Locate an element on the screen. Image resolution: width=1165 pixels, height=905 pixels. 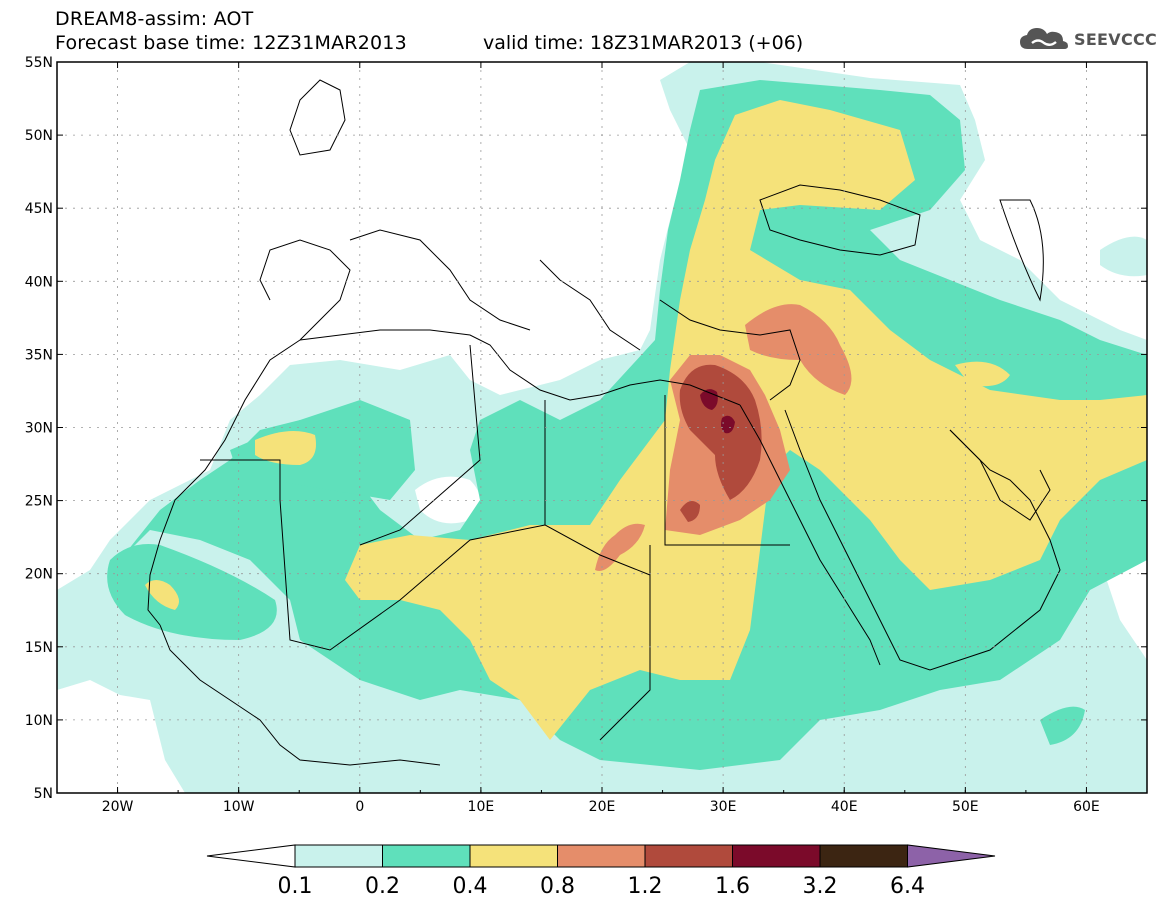
aot-contour-0.1-east is located at coordinates (1123, 256).